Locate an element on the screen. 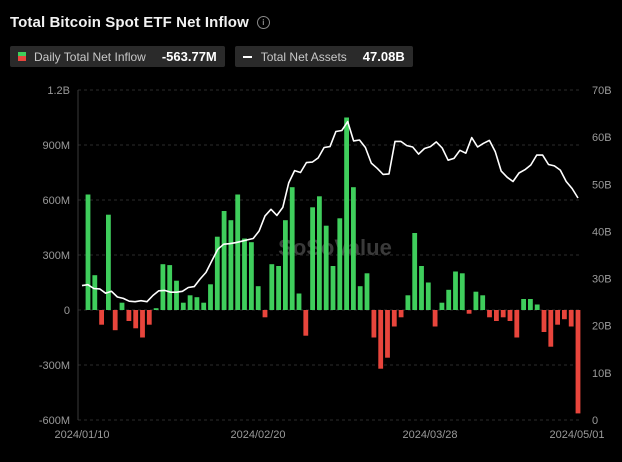 The width and height of the screenshot is (622, 462). left-axis-tick: 900M is located at coordinates (56, 146).